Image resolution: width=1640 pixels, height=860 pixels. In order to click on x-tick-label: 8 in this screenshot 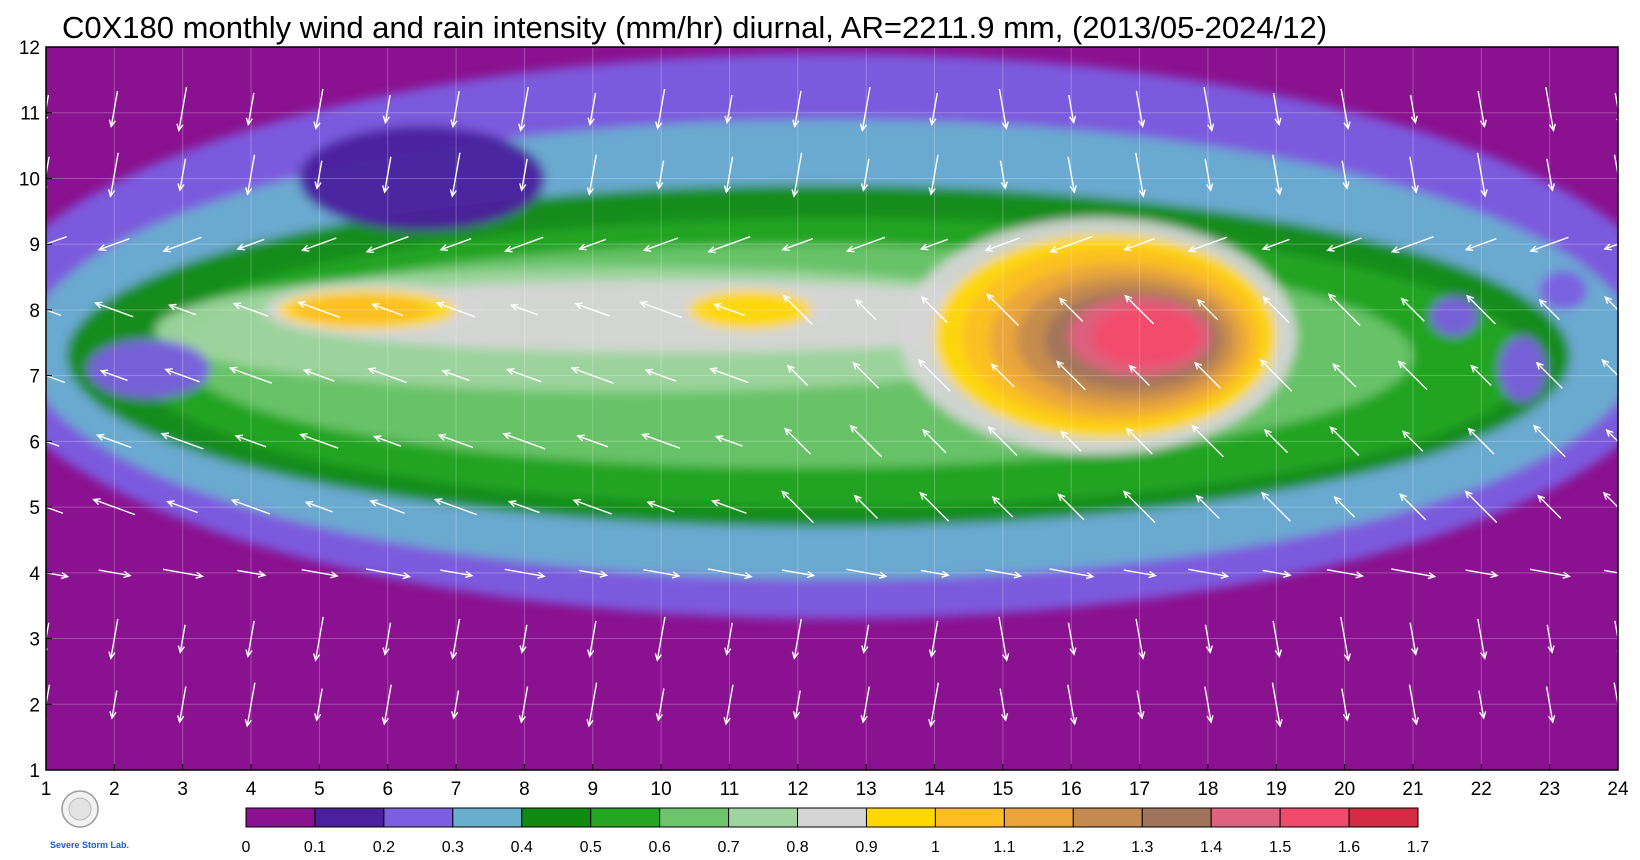, I will do `click(524, 789)`.